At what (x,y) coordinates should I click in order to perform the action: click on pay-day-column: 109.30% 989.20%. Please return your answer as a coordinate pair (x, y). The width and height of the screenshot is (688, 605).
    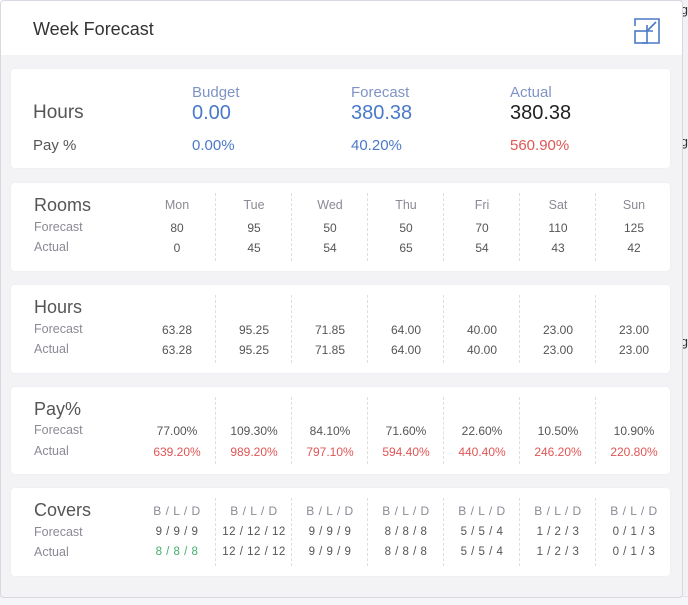
    Looking at the image, I should click on (253, 430).